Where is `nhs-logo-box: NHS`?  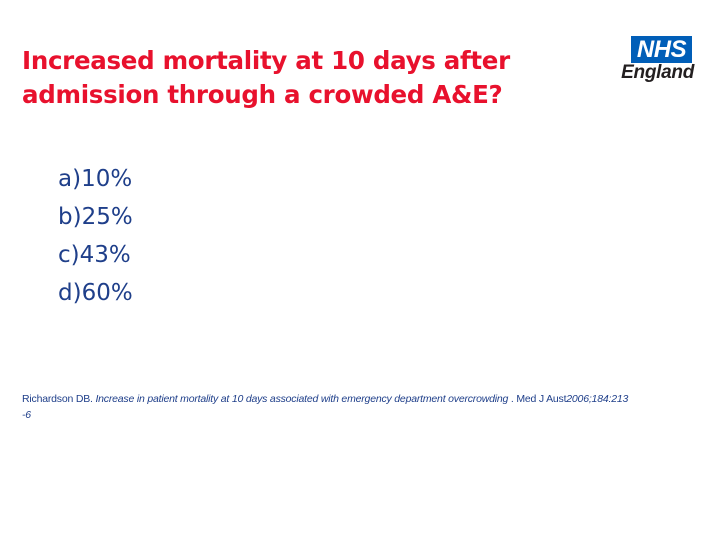 nhs-logo-box: NHS is located at coordinates (661, 49).